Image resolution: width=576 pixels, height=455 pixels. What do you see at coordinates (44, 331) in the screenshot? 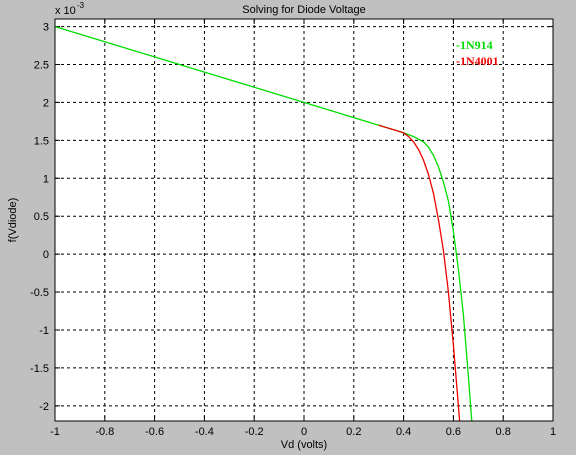
I see `y-tick-label: -1` at bounding box center [44, 331].